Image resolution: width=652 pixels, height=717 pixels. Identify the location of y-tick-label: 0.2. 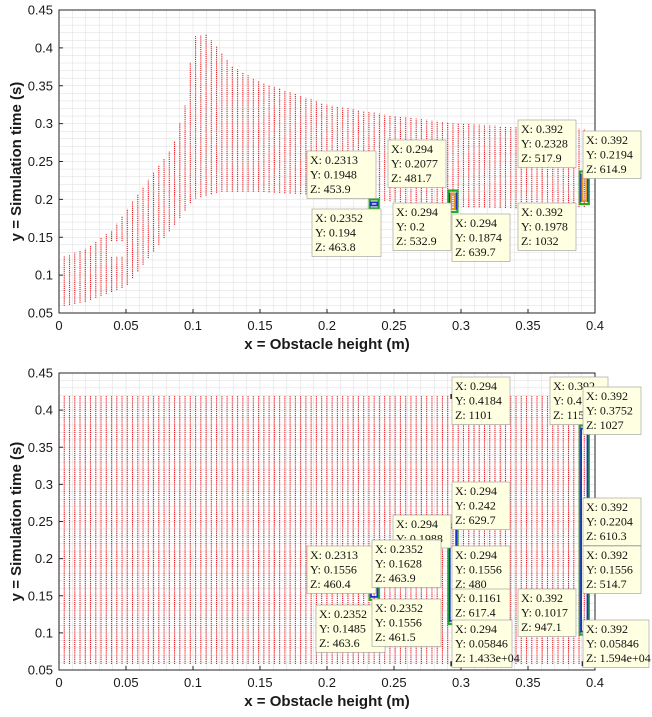
(44, 199).